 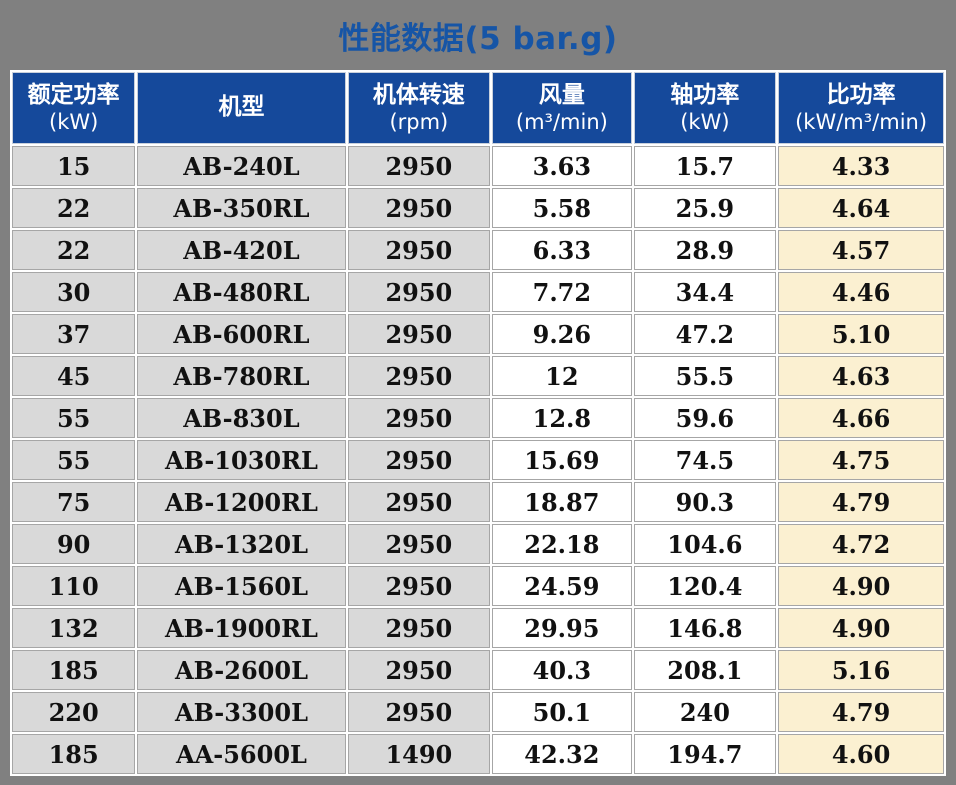 What do you see at coordinates (74, 166) in the screenshot?
I see `cell-rated-power: 15` at bounding box center [74, 166].